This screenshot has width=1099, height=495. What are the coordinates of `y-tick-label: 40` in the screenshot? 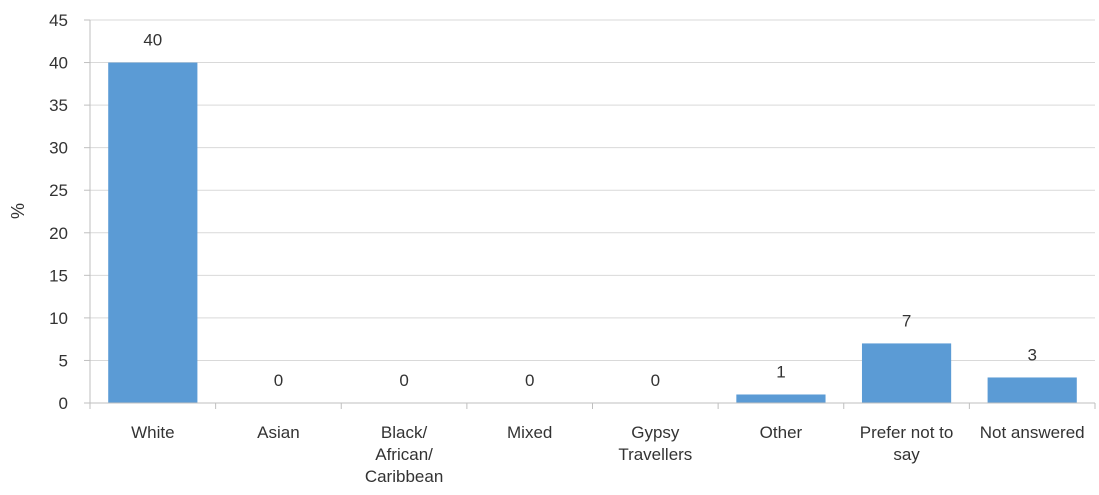 It's located at (58, 63).